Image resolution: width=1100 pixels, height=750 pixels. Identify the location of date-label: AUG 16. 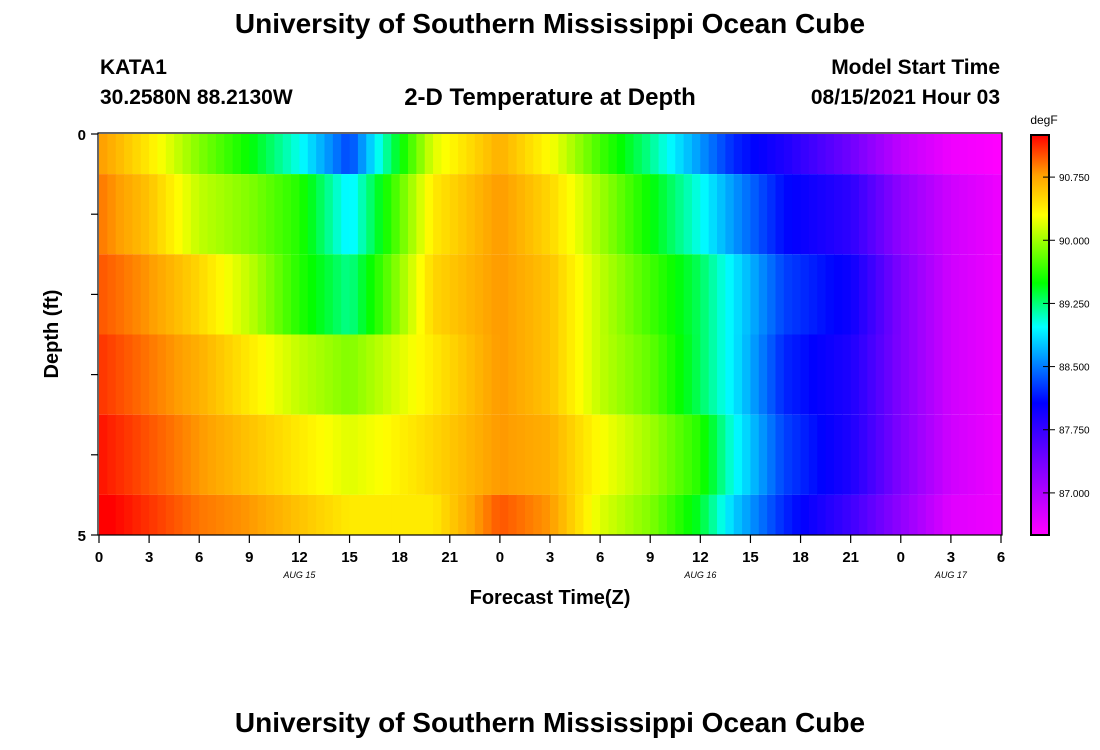
(699, 575).